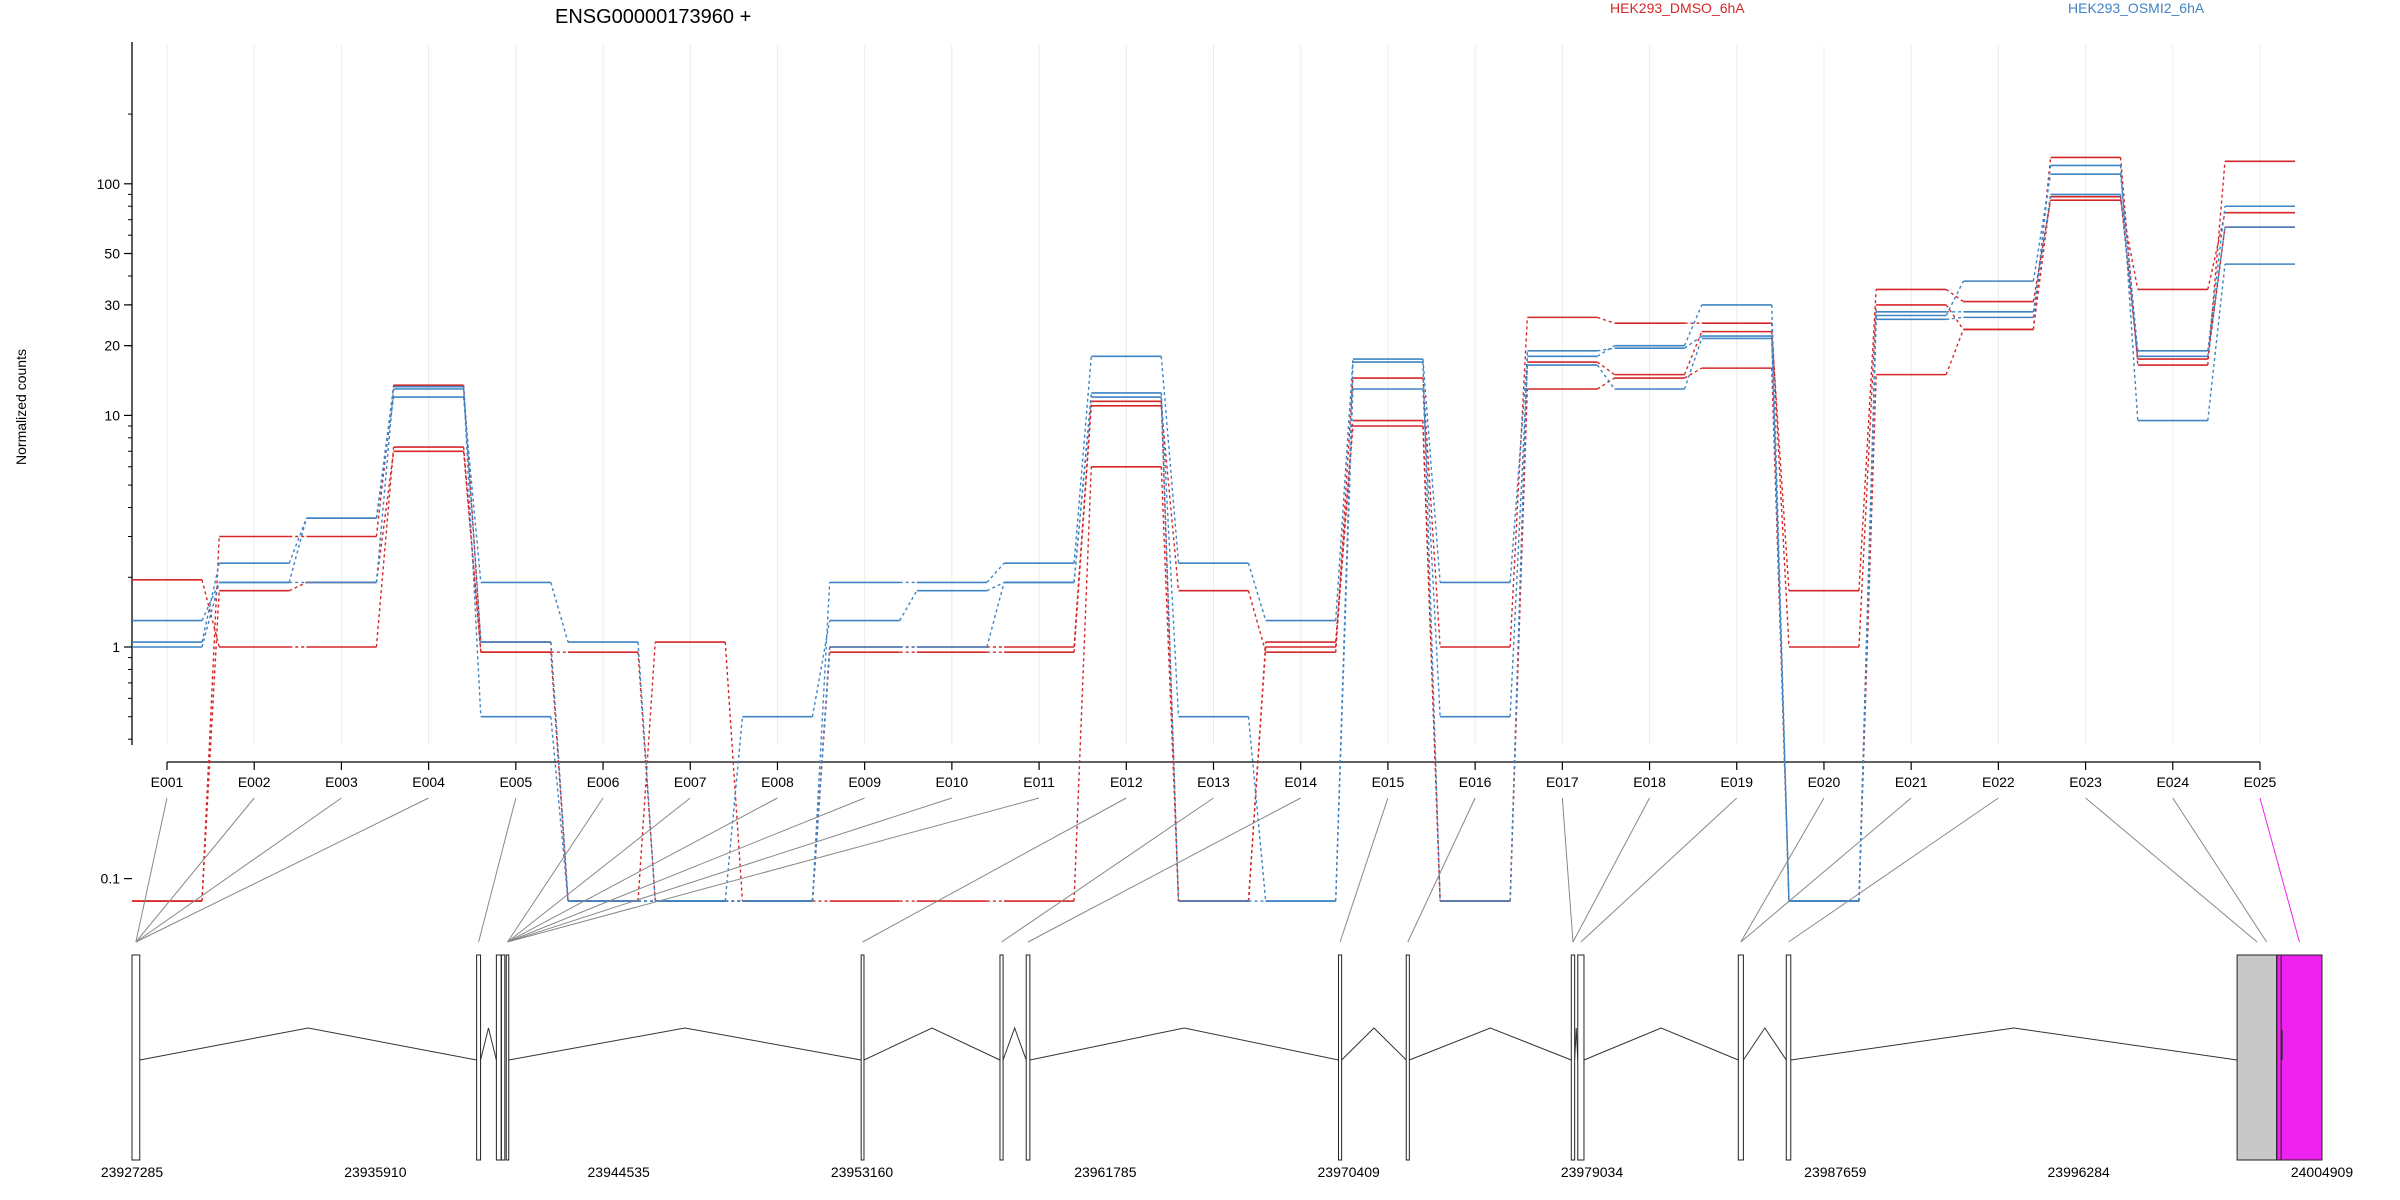 Image resolution: width=2400 pixels, height=1200 pixels. Describe the element at coordinates (1039, 782) in the screenshot. I see `x-tick-label: E011` at that location.